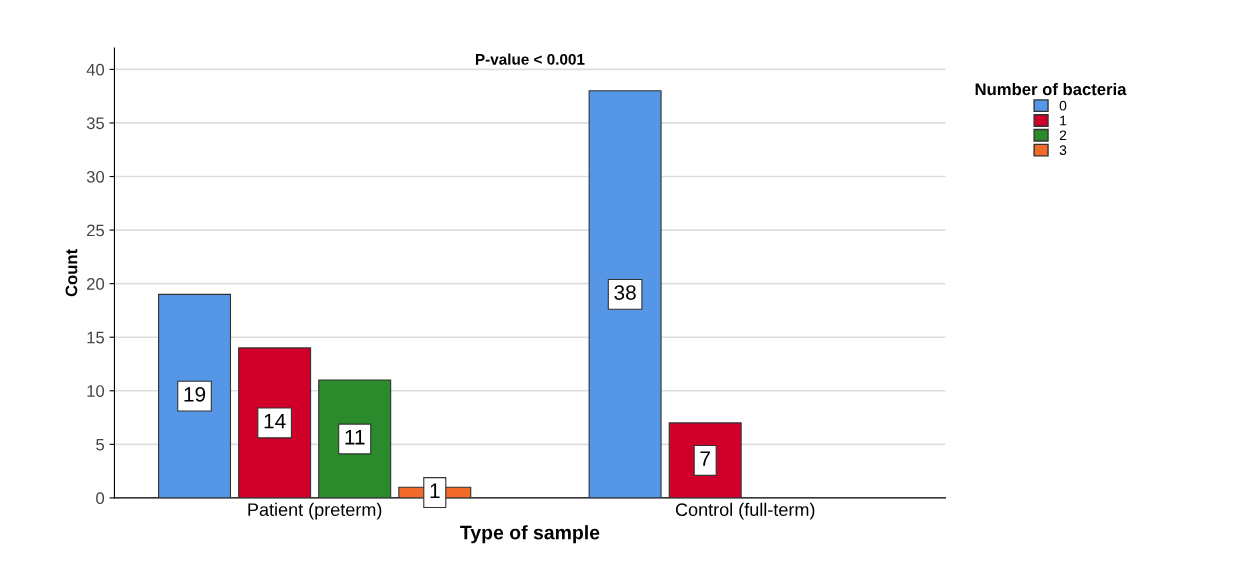 This screenshot has height=571, width=1244. I want to click on chart-title: P-value < 0.001, so click(530, 59).